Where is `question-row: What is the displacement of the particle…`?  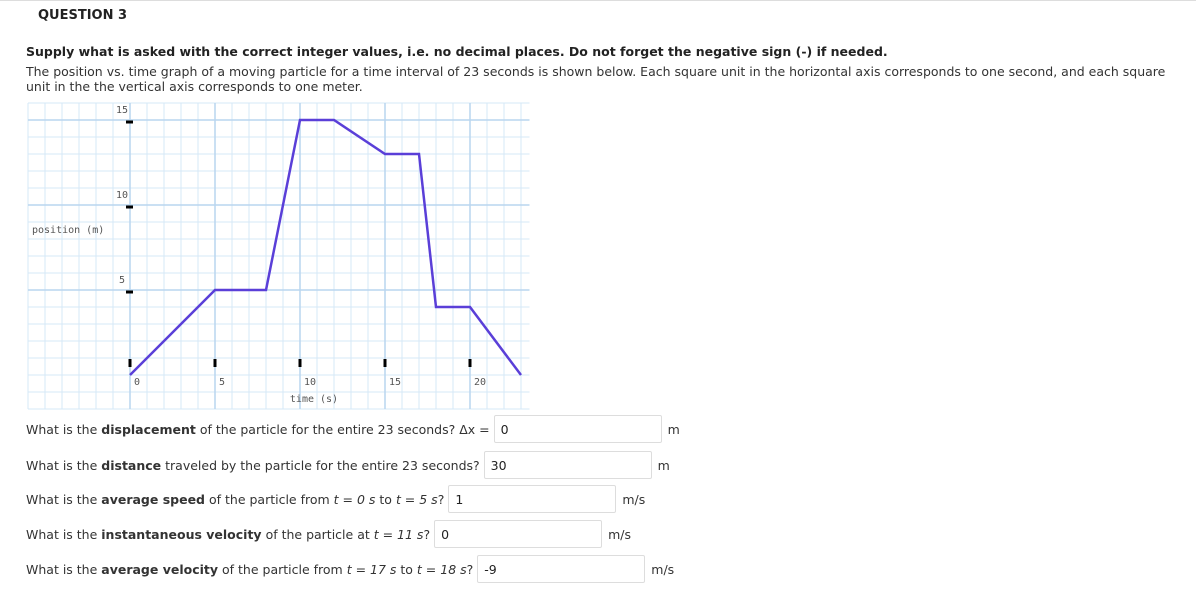 question-row: What is the displacement of the particle… is located at coordinates (353, 429).